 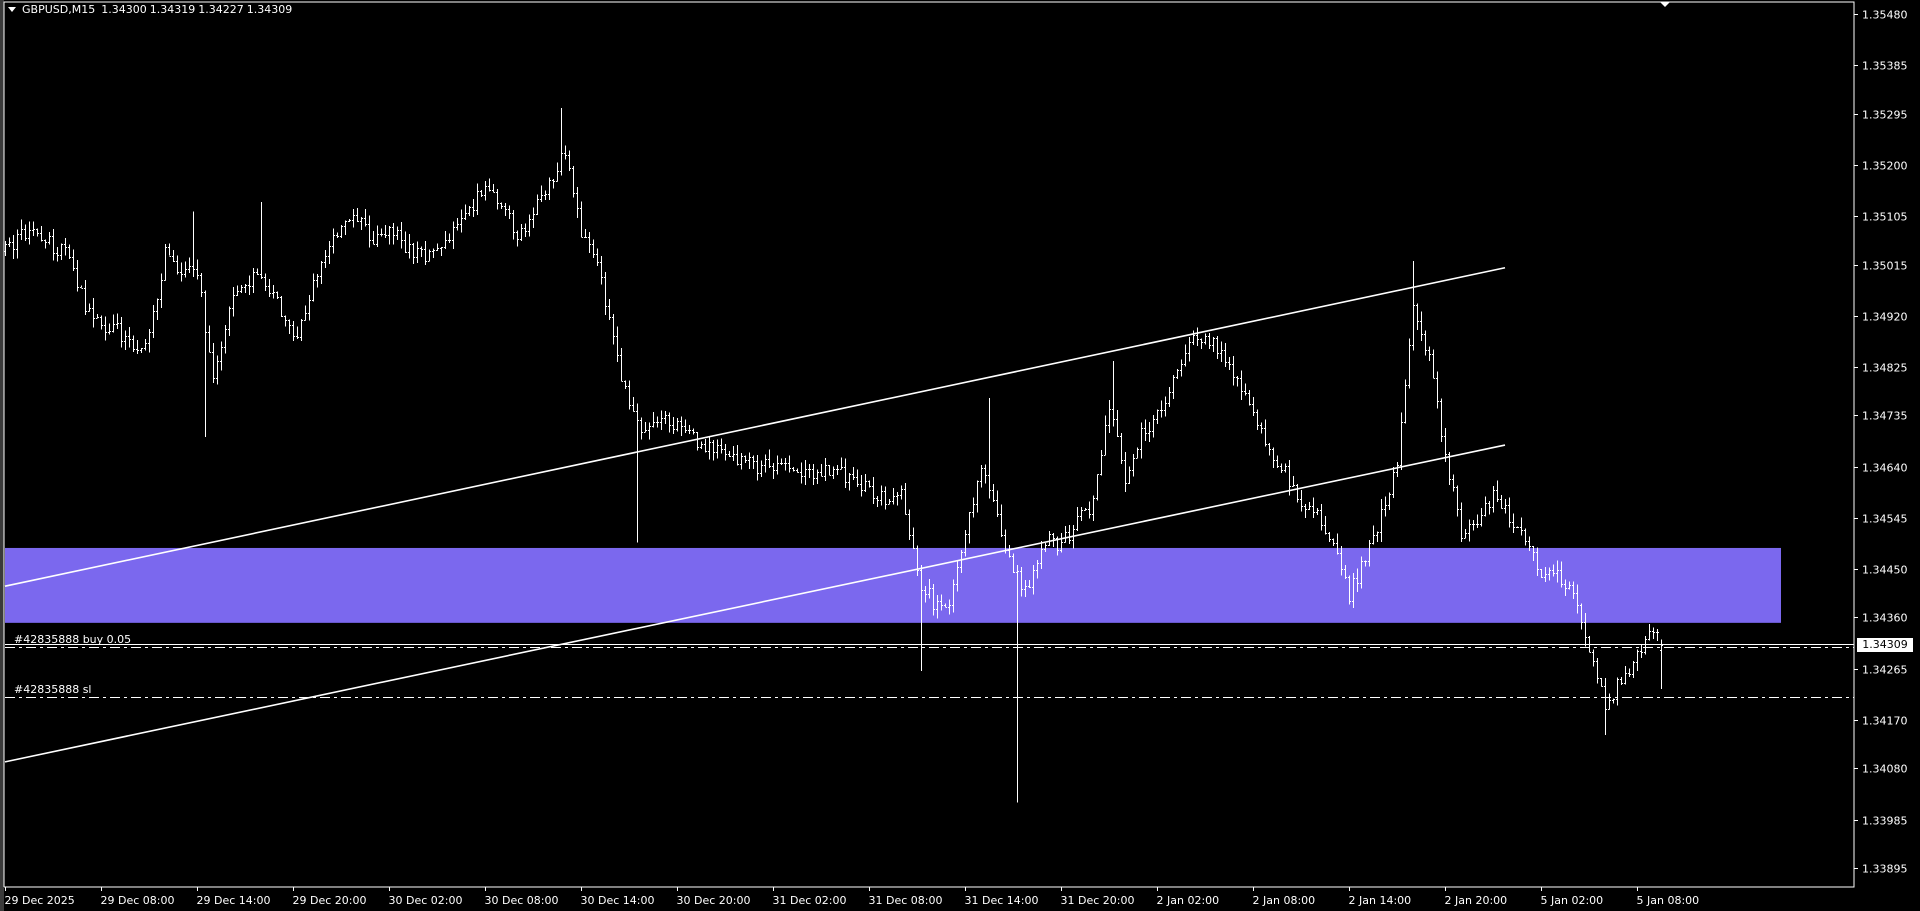 I want to click on y-tick-label: 1.34920, so click(x=1885, y=317).